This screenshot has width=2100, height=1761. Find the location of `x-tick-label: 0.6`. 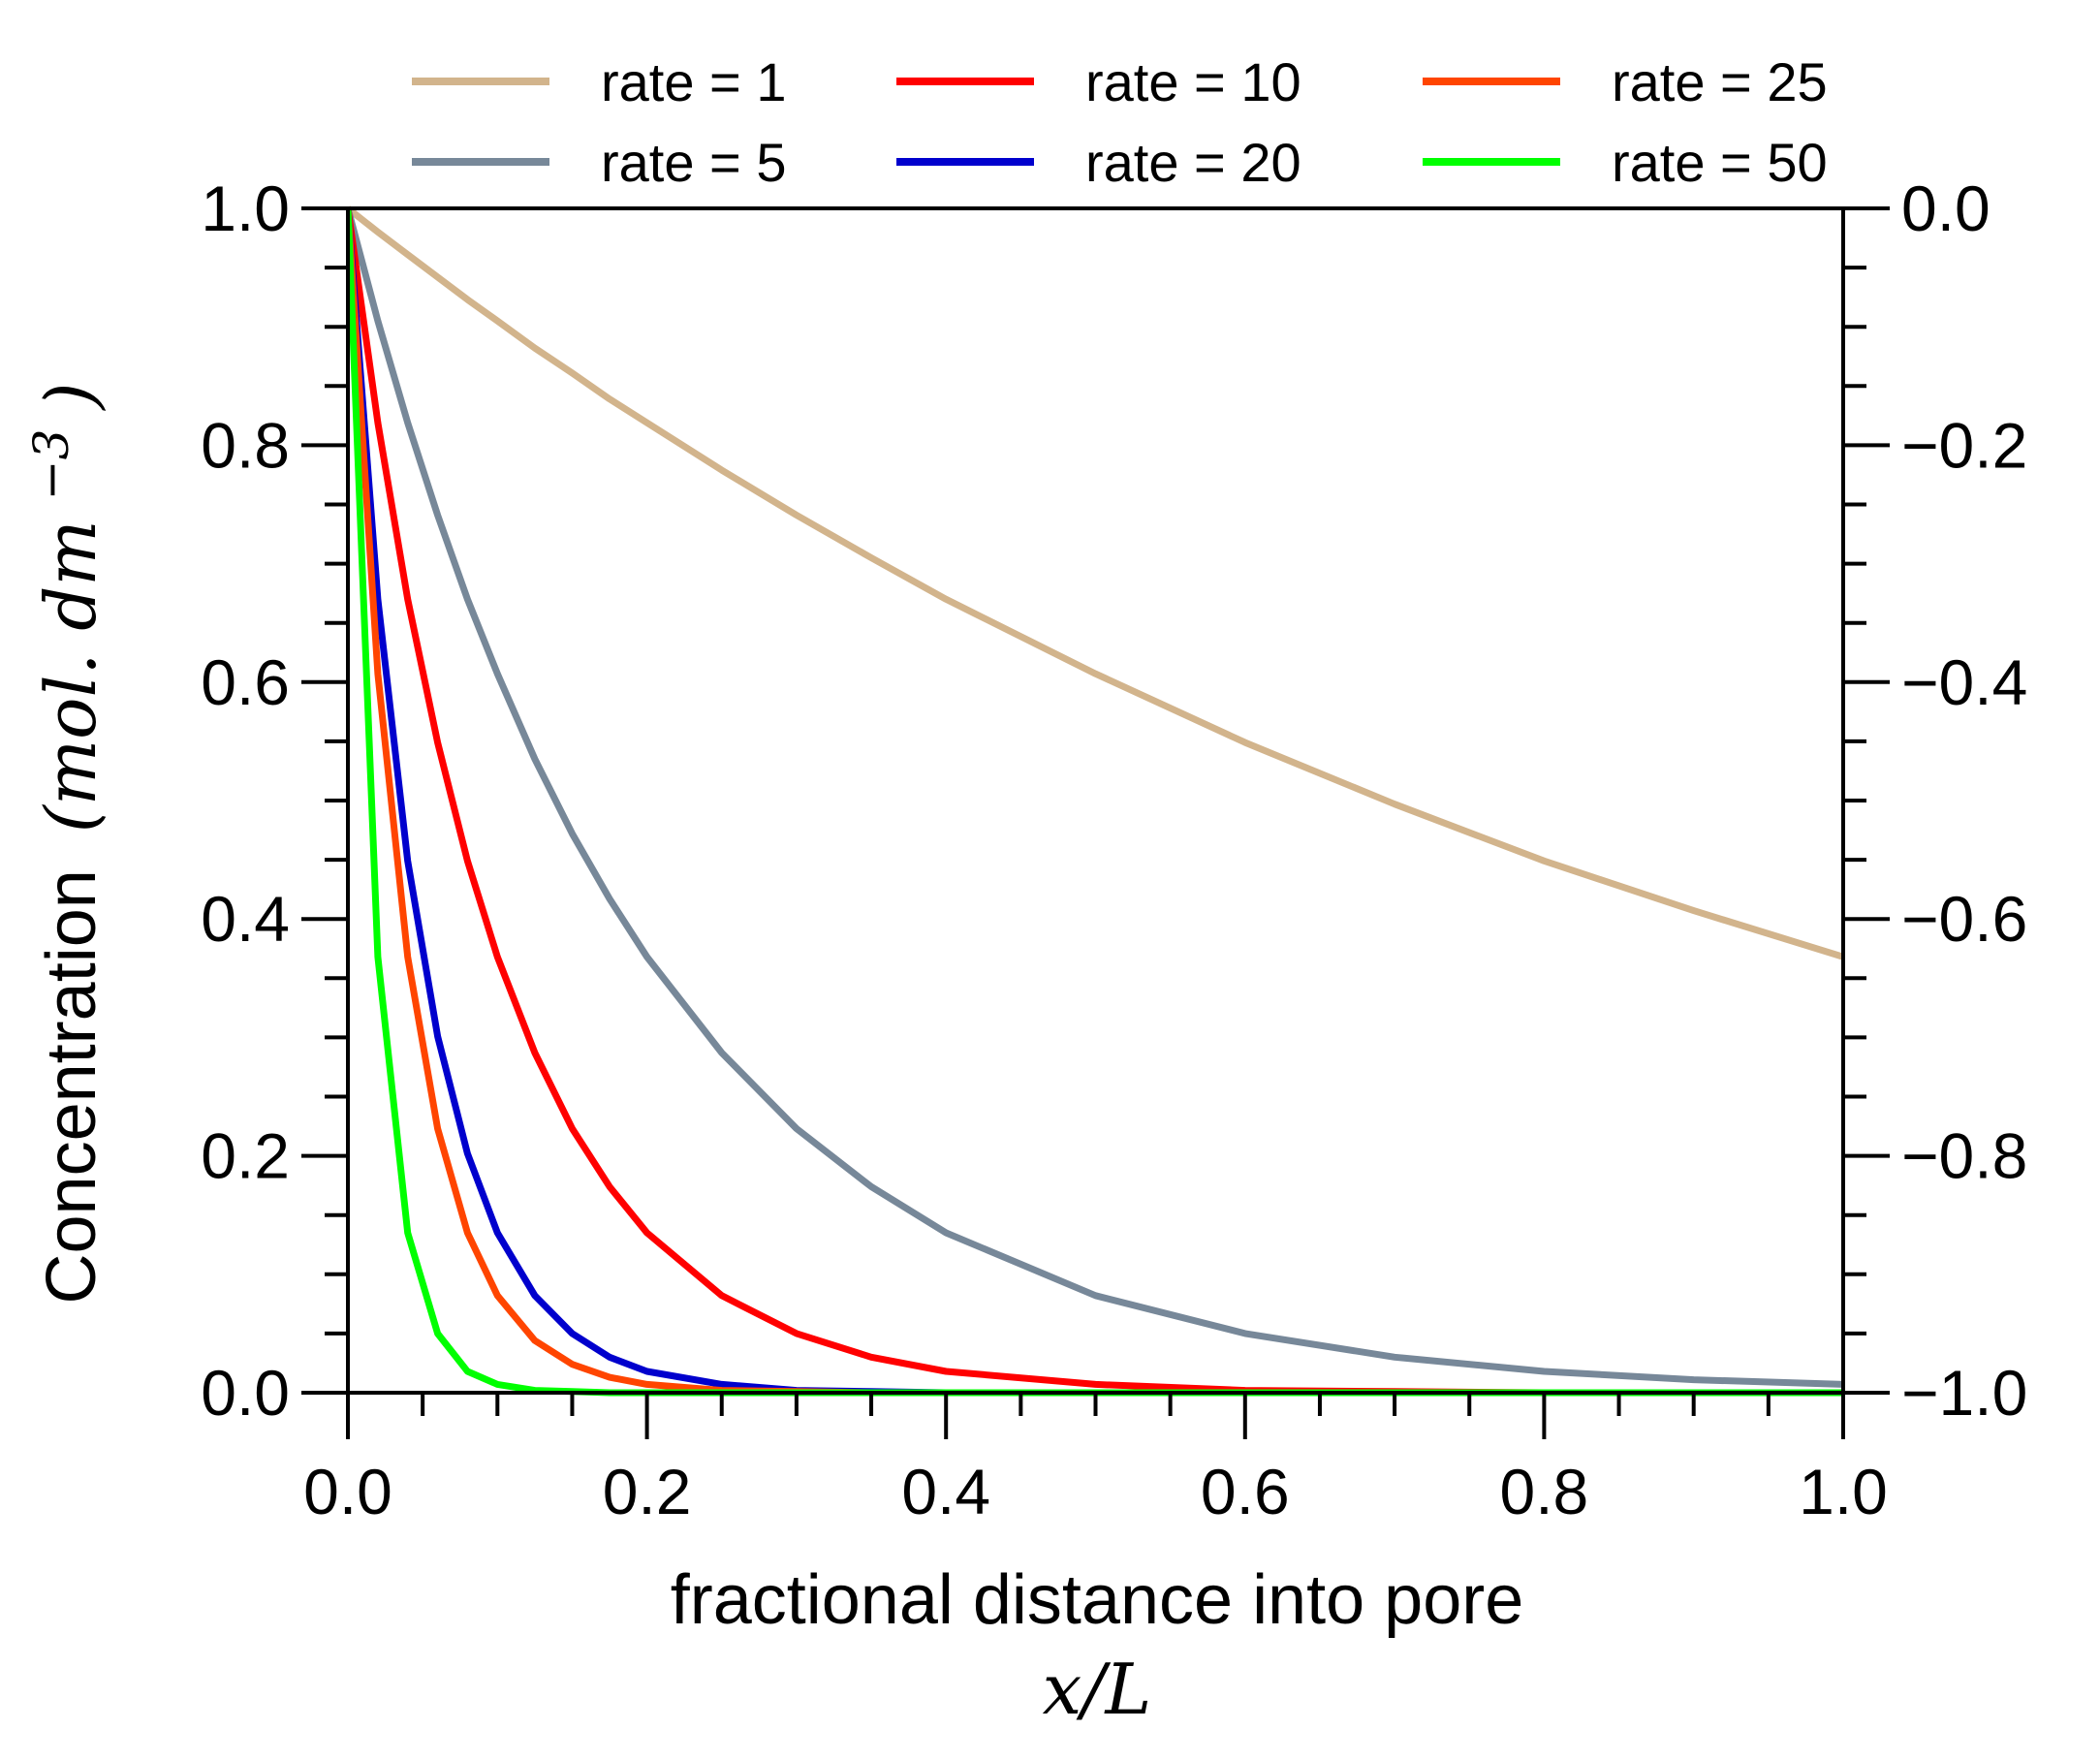

x-tick-label: 0.6 is located at coordinates (1245, 1491).